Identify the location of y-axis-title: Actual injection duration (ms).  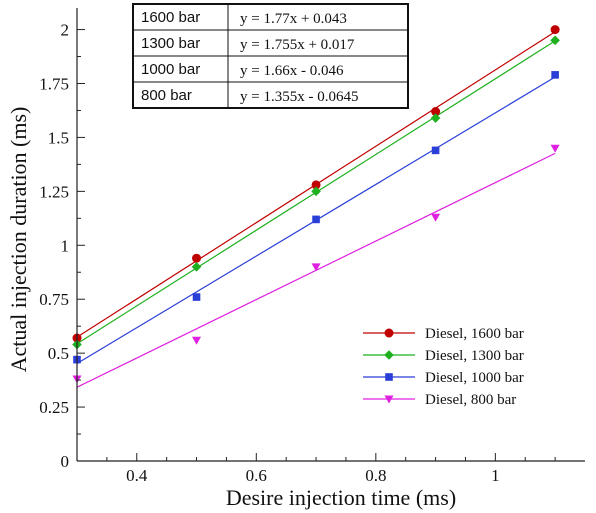
(18, 240).